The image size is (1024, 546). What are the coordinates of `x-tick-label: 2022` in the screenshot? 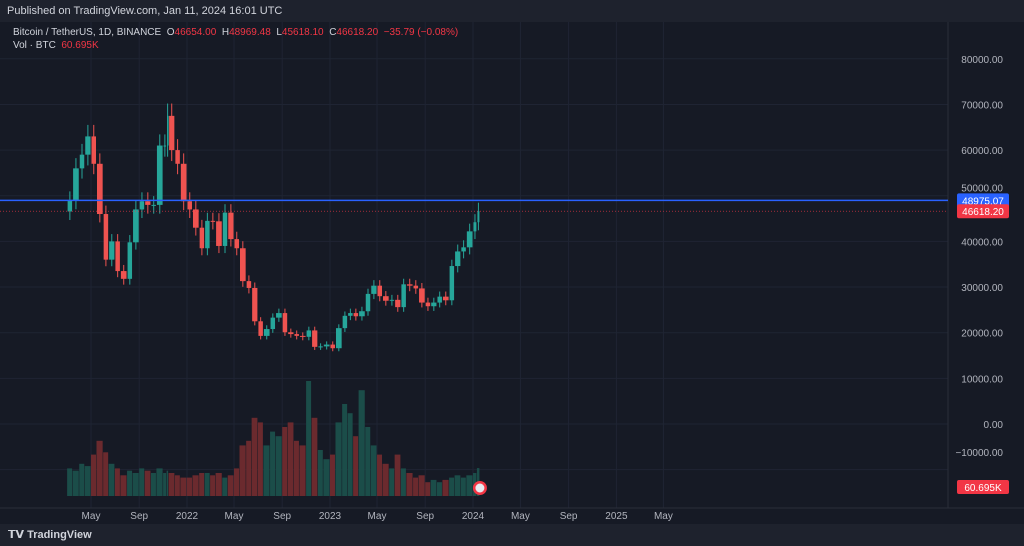 It's located at (187, 516).